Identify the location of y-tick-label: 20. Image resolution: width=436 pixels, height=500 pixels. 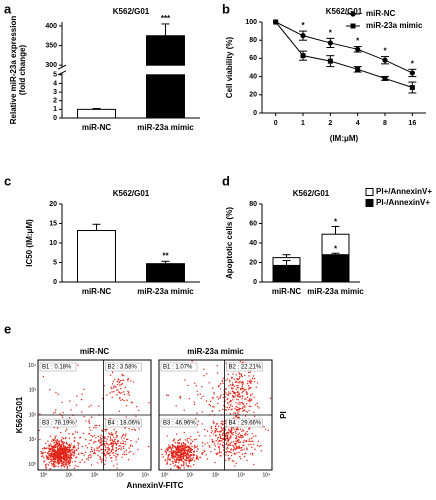
(253, 262).